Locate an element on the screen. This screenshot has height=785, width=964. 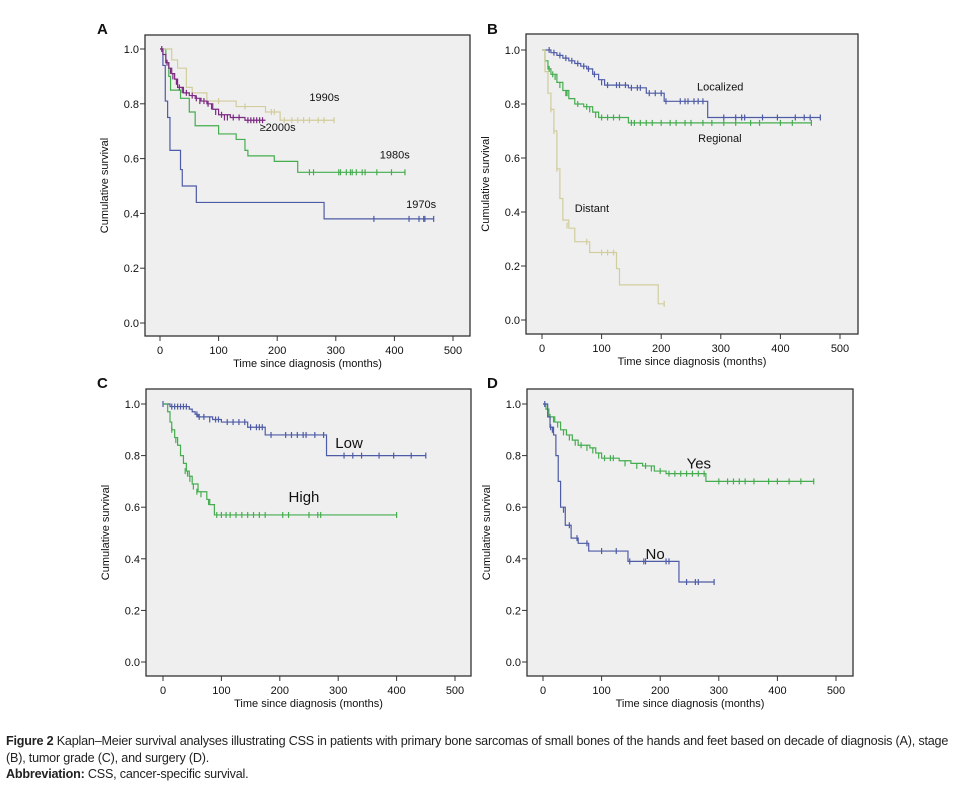
series-localized is located at coordinates (681, 84).